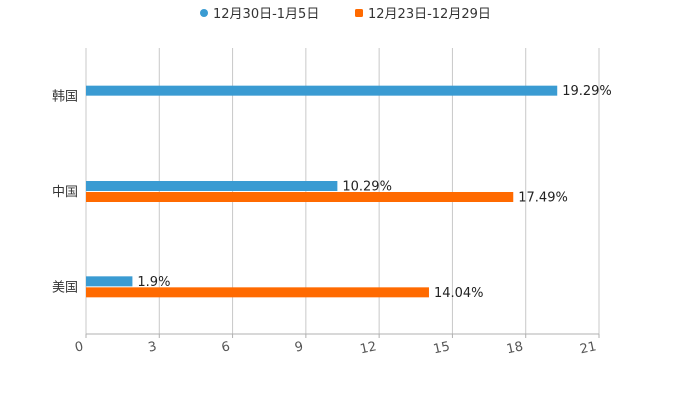 This screenshot has height=404, width=700. Describe the element at coordinates (298, 347) in the screenshot. I see `x-tick-label: 9` at that location.